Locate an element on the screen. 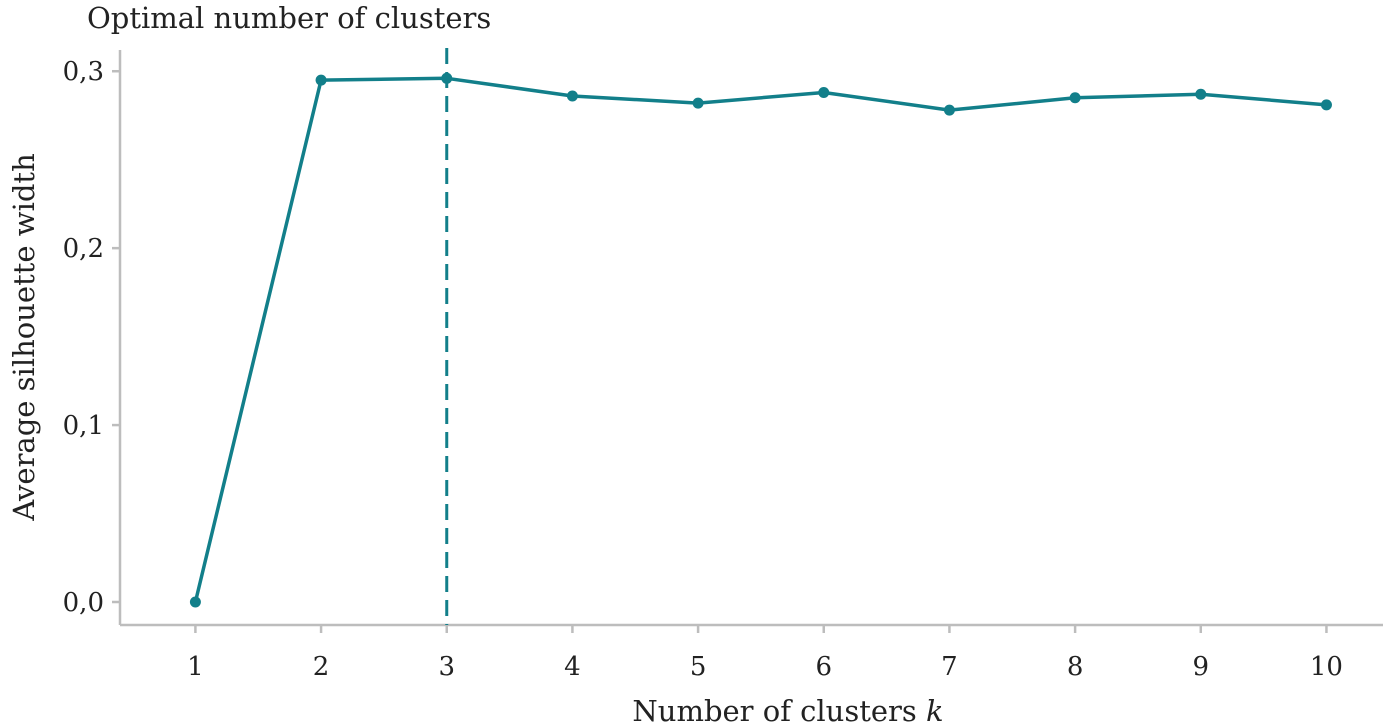  x-tick-label: 4 is located at coordinates (572, 667).